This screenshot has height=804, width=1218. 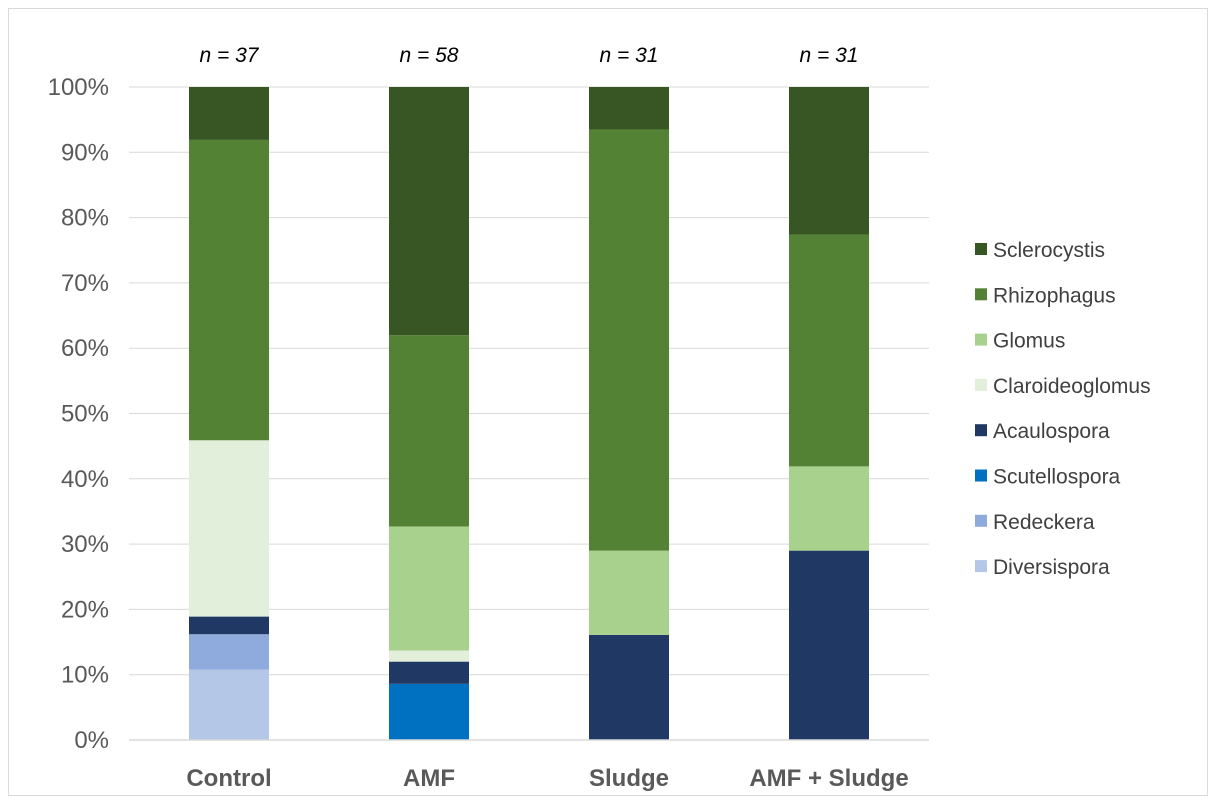 What do you see at coordinates (85, 414) in the screenshot?
I see `y-tick-label: 50%` at bounding box center [85, 414].